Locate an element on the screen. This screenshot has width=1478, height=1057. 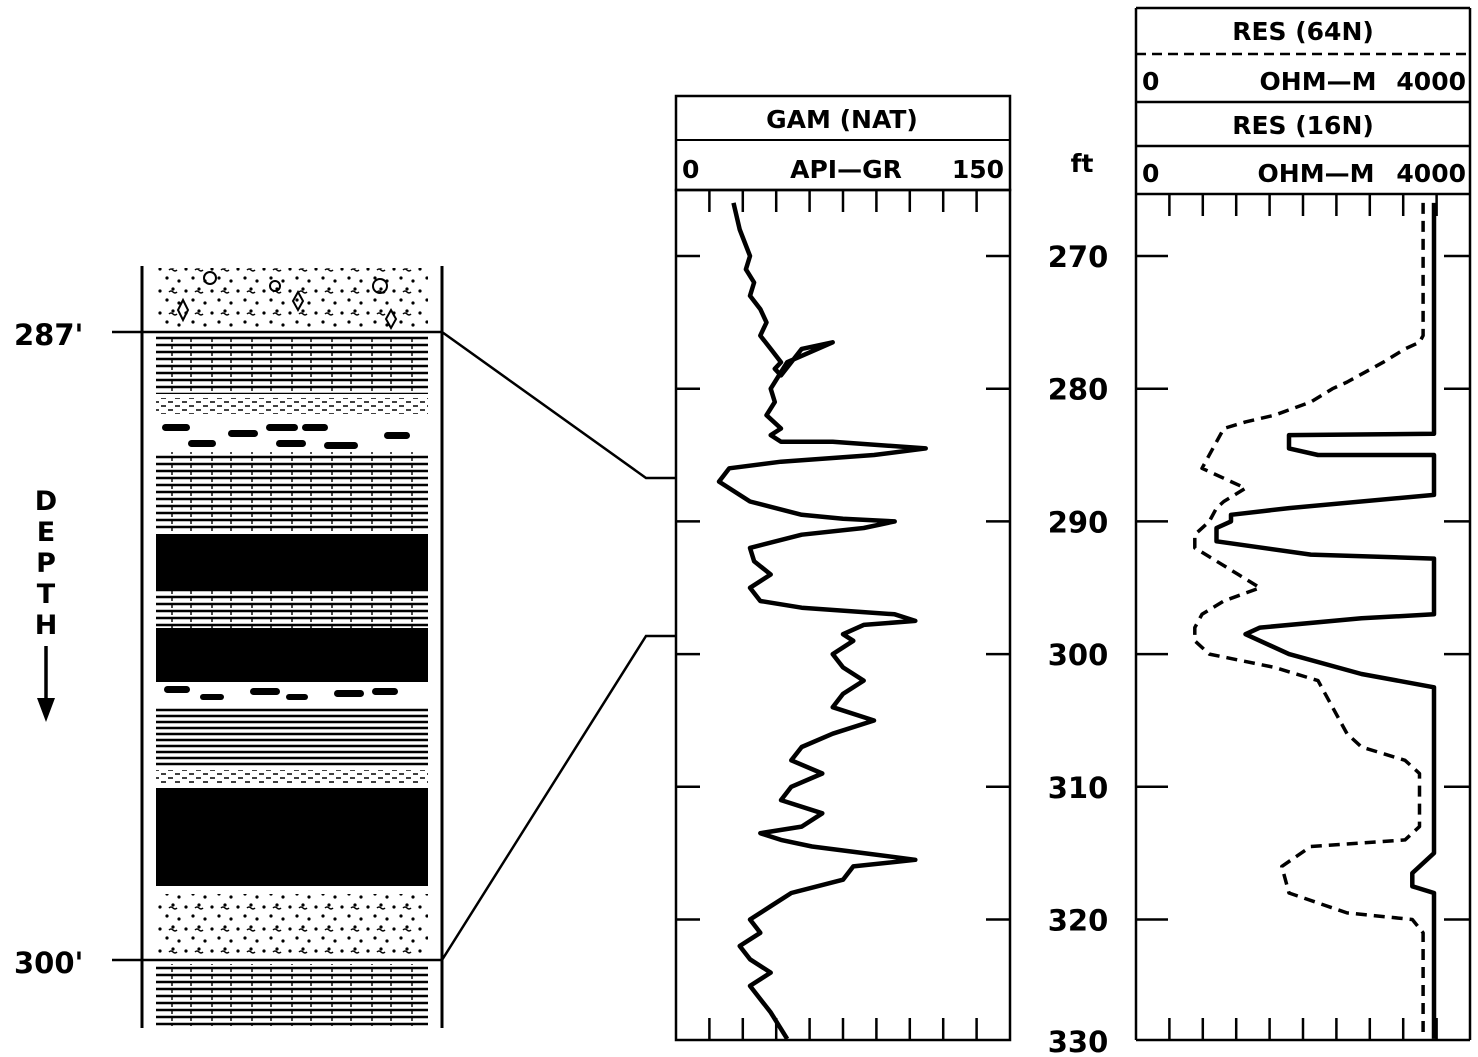
res16n-scale-max: 4000 is located at coordinates (1431, 173).